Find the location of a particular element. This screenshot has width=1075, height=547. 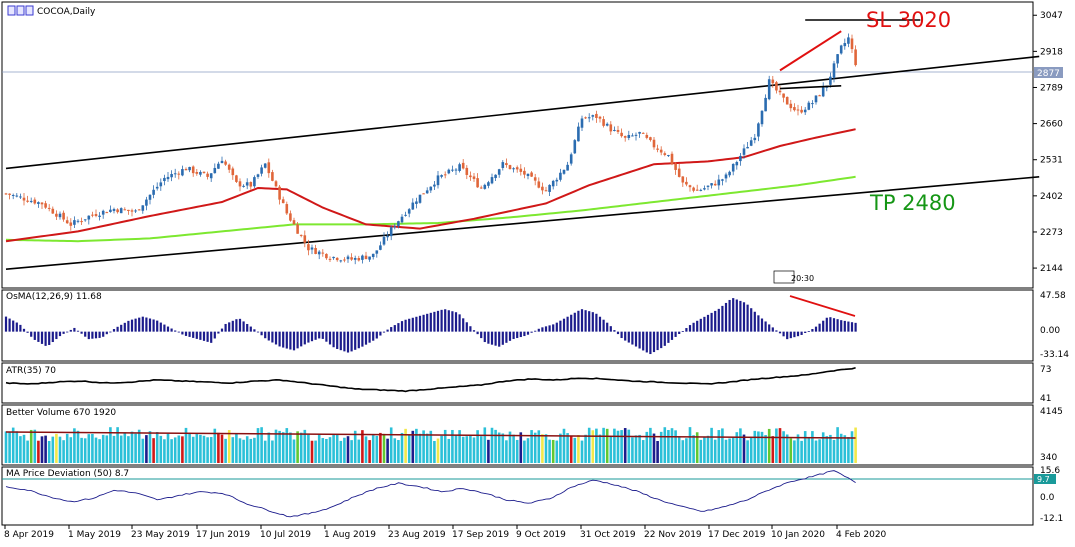

ma-long-line is located at coordinates (430, 209).